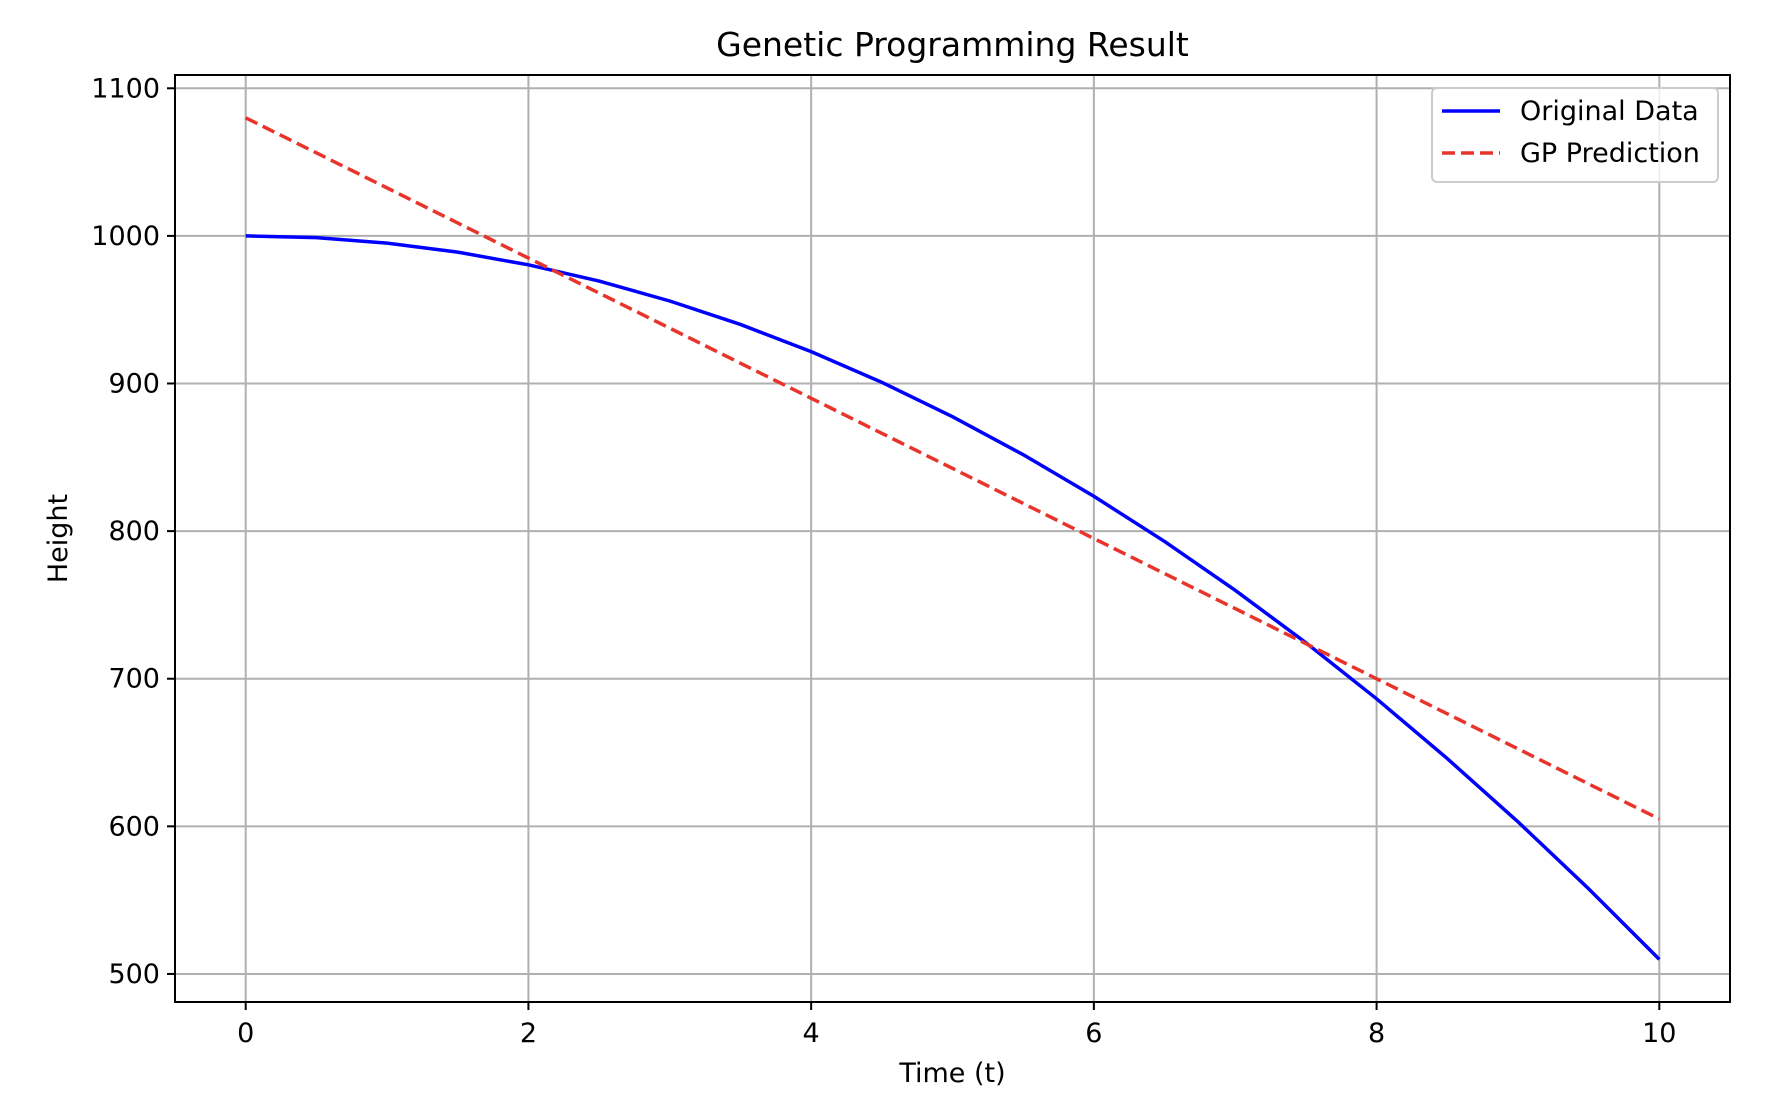 This screenshot has width=1784, height=1100. Describe the element at coordinates (58, 538) in the screenshot. I see `y-axis-label: Height` at that location.